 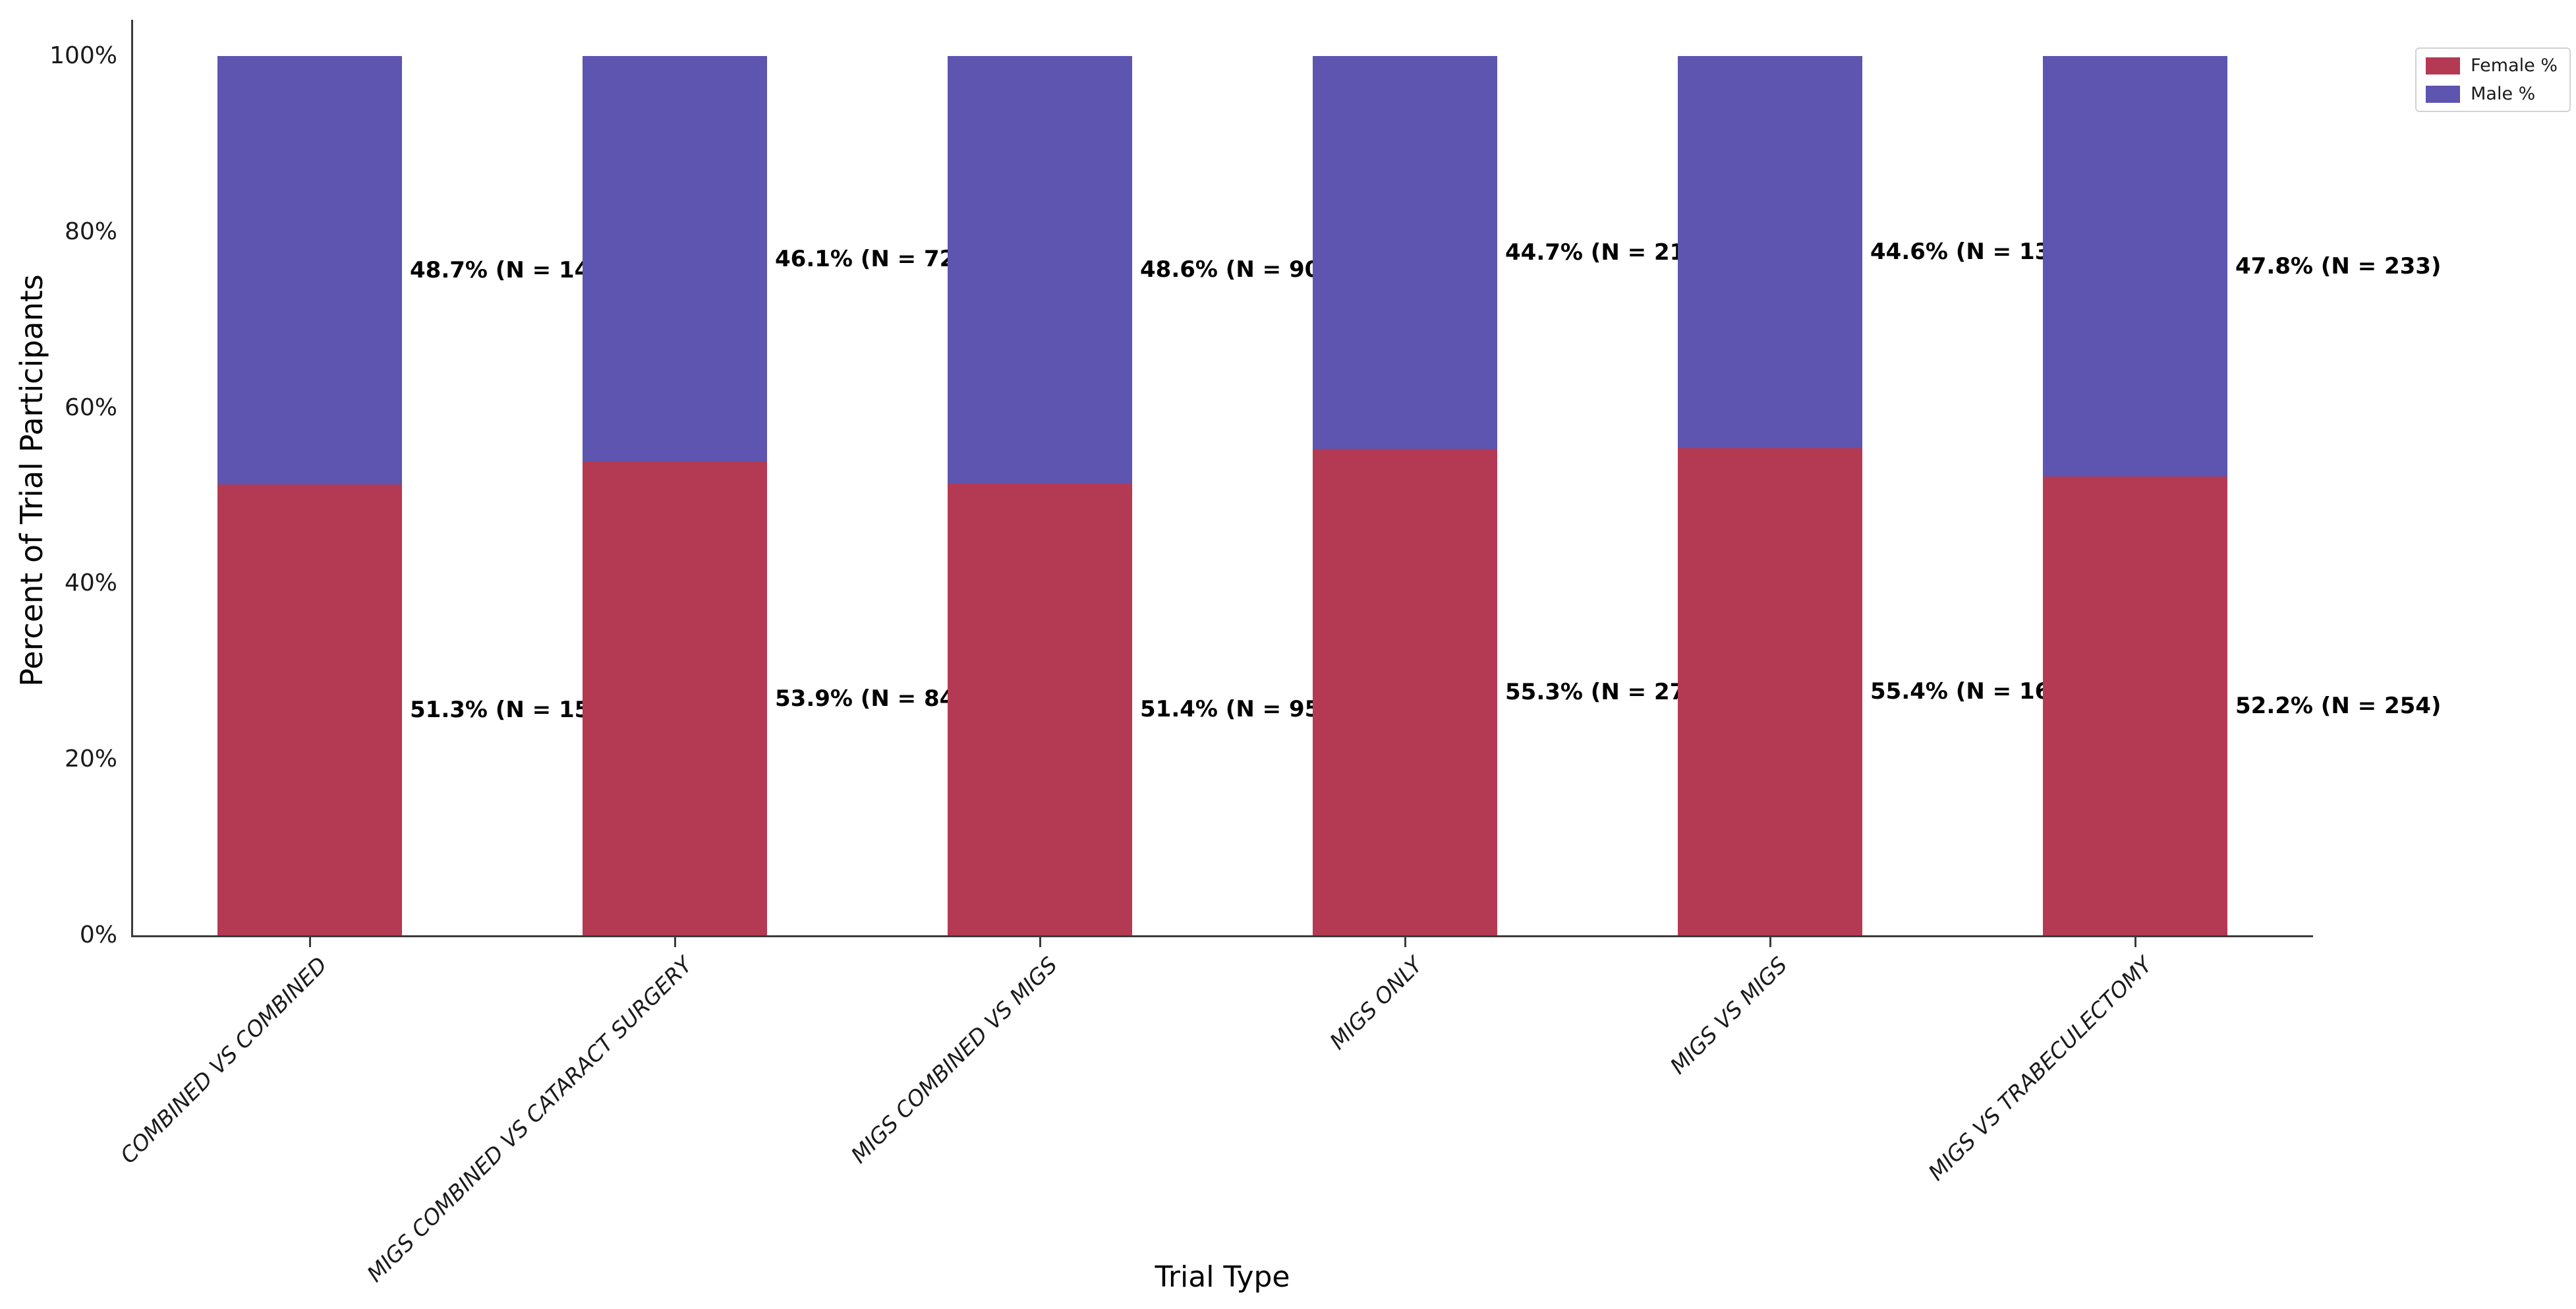 What do you see at coordinates (878, 698) in the screenshot?
I see `annotation-female: 53.9% (N = 846)` at bounding box center [878, 698].